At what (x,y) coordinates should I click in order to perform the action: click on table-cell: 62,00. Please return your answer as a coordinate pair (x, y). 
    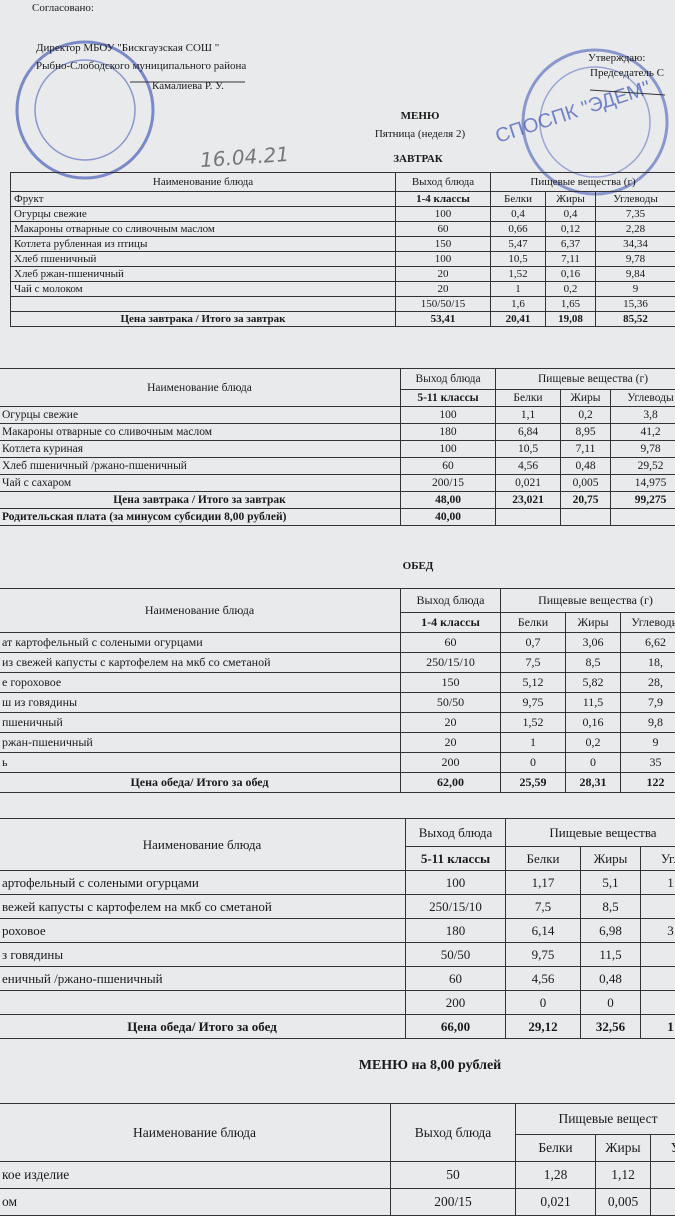
    Looking at the image, I should click on (451, 783).